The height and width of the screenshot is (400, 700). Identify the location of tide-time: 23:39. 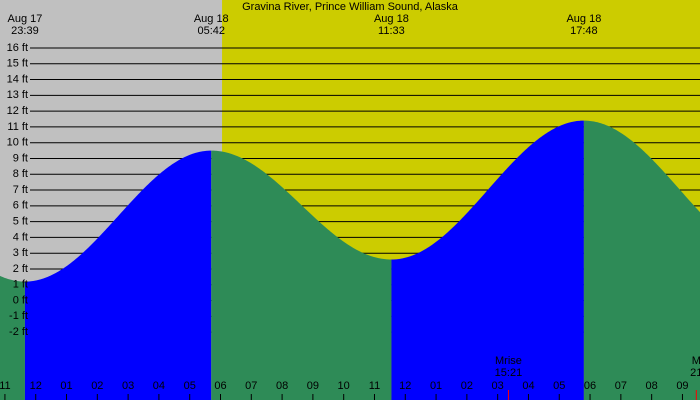
(25, 31).